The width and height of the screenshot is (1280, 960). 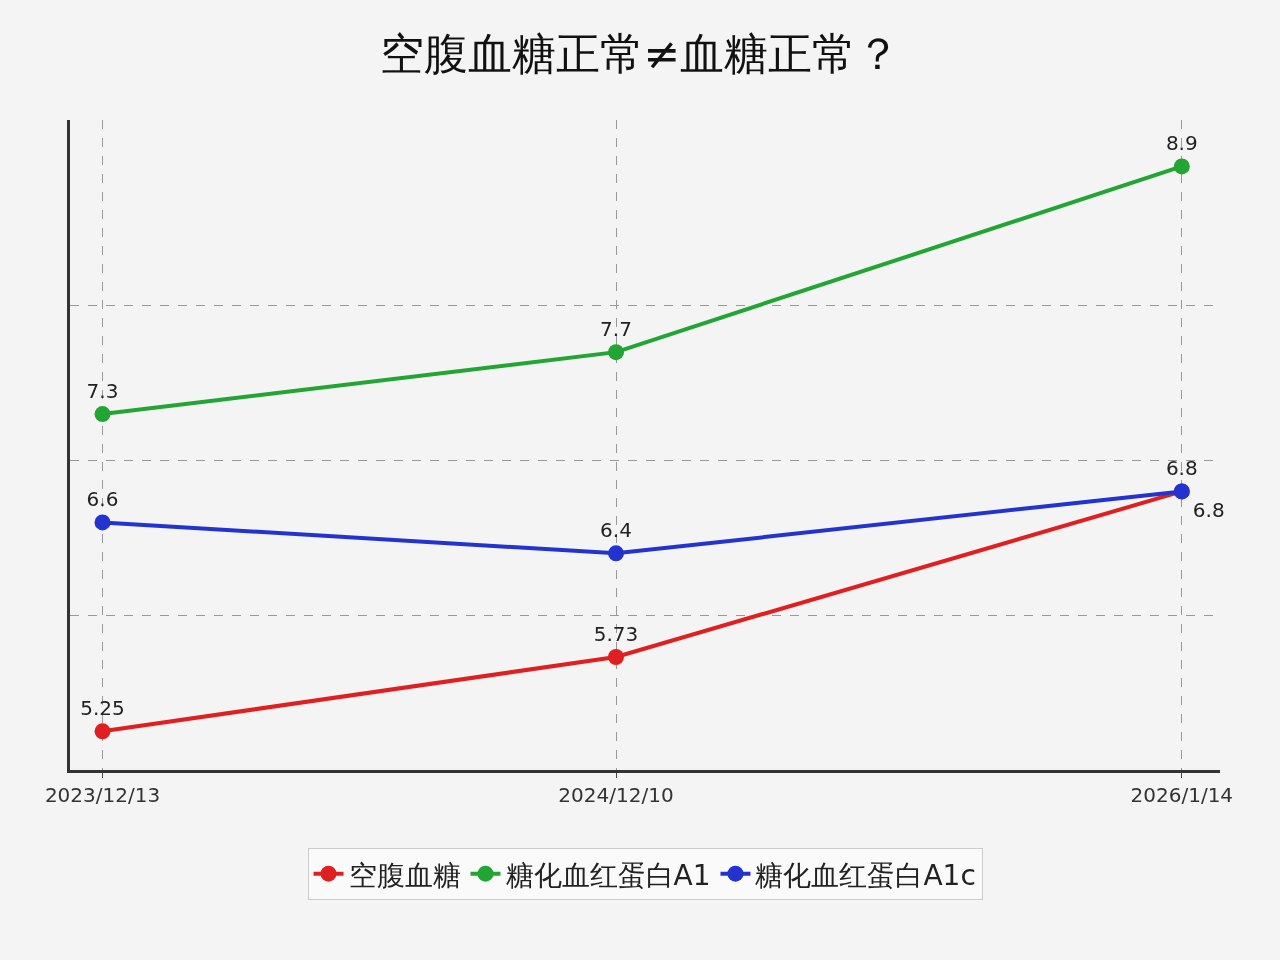 I want to click on x-tick-label: 2023/12/13, so click(x=102, y=795).